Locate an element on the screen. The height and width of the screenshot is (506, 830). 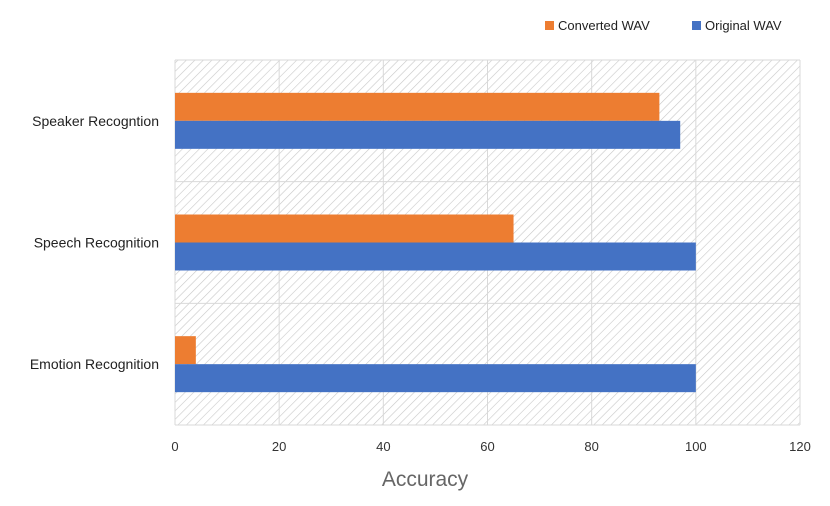
x-tick-label: 0 is located at coordinates (174, 446).